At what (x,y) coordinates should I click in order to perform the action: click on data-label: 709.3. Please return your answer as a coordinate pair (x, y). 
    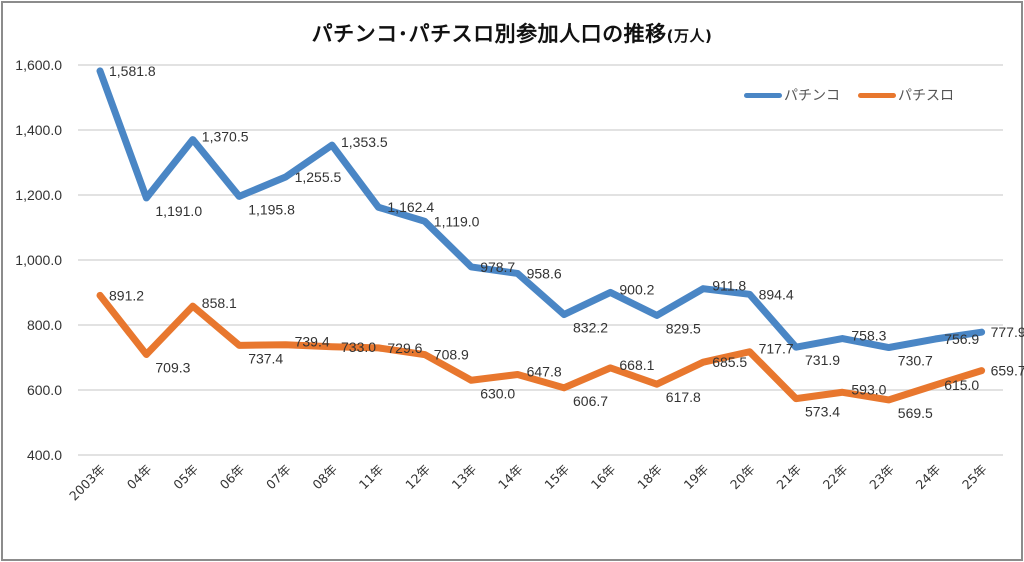
    Looking at the image, I should click on (172, 367).